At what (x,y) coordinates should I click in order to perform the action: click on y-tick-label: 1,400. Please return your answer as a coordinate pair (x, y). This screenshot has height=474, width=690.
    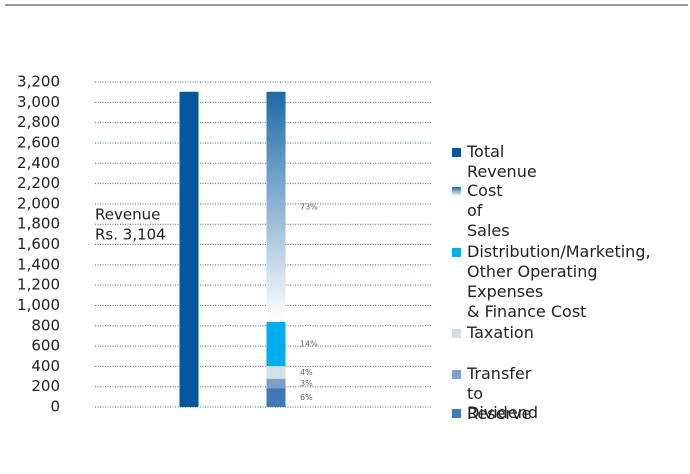
    Looking at the image, I should click on (38, 264).